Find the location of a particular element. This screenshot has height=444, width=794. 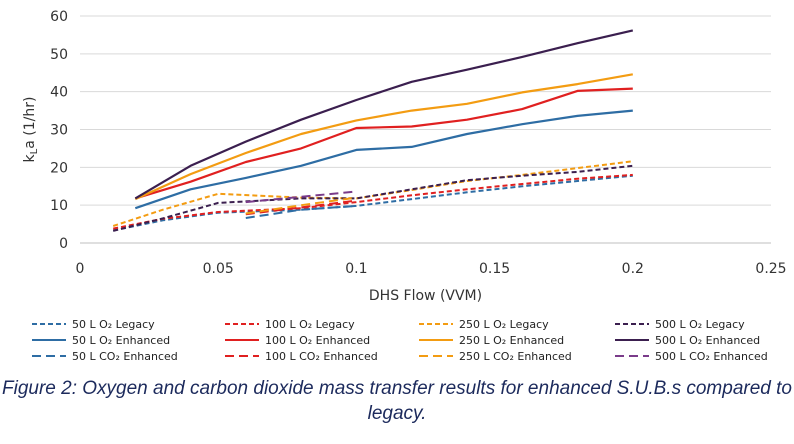

x-tick-label: 0.2 is located at coordinates (633, 269).